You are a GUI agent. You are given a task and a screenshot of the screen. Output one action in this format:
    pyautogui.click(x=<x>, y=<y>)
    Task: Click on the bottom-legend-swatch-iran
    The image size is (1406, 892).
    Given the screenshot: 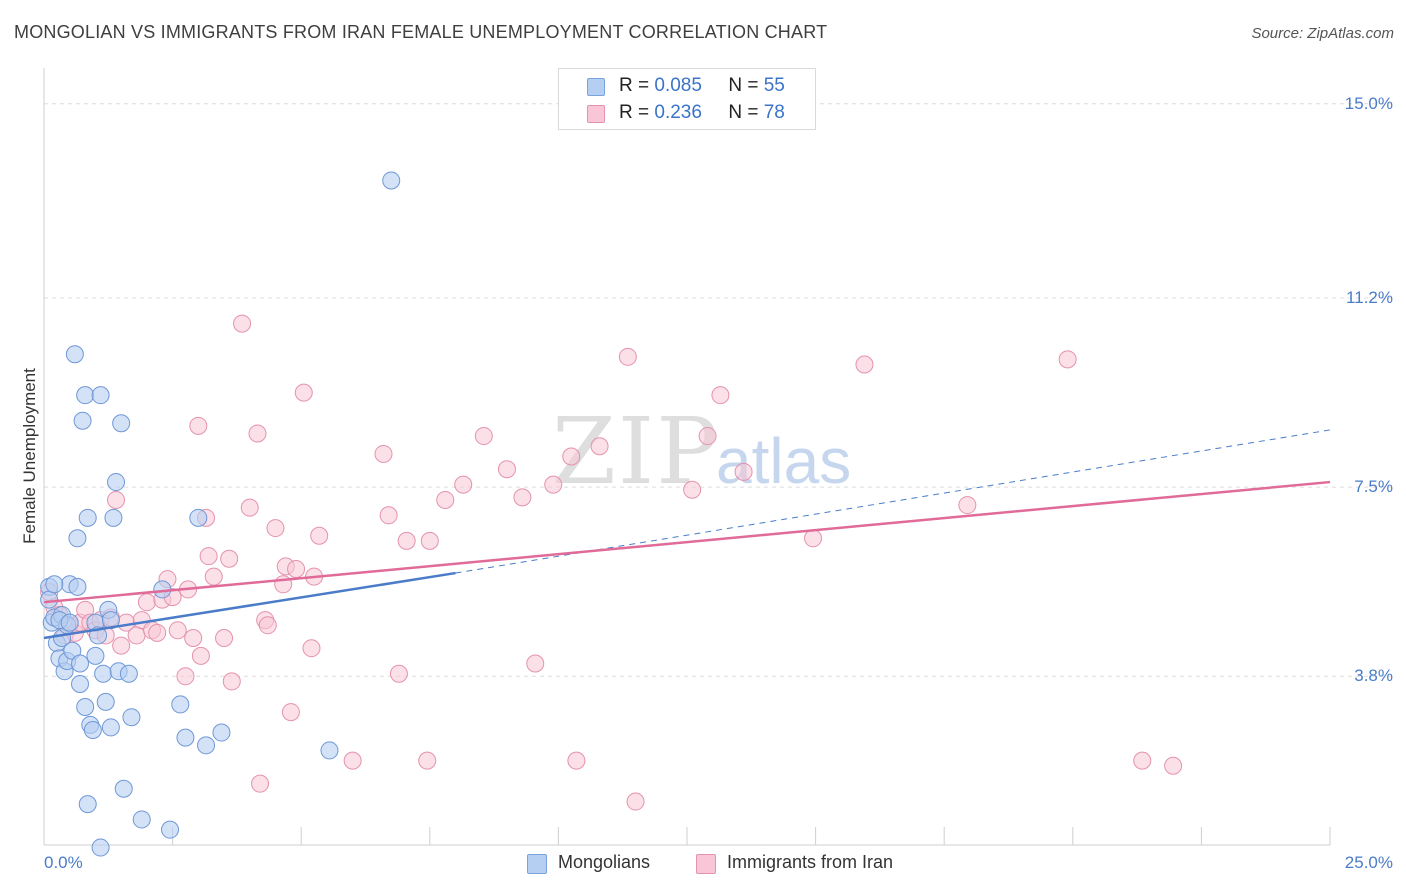 What is the action you would take?
    pyautogui.click(x=706, y=864)
    